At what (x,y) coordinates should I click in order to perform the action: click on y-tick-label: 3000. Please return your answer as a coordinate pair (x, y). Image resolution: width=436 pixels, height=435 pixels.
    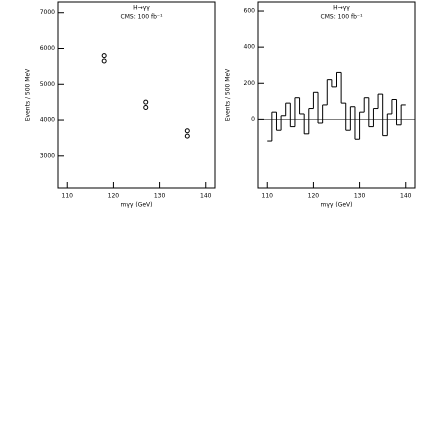
    Looking at the image, I should click on (47, 155).